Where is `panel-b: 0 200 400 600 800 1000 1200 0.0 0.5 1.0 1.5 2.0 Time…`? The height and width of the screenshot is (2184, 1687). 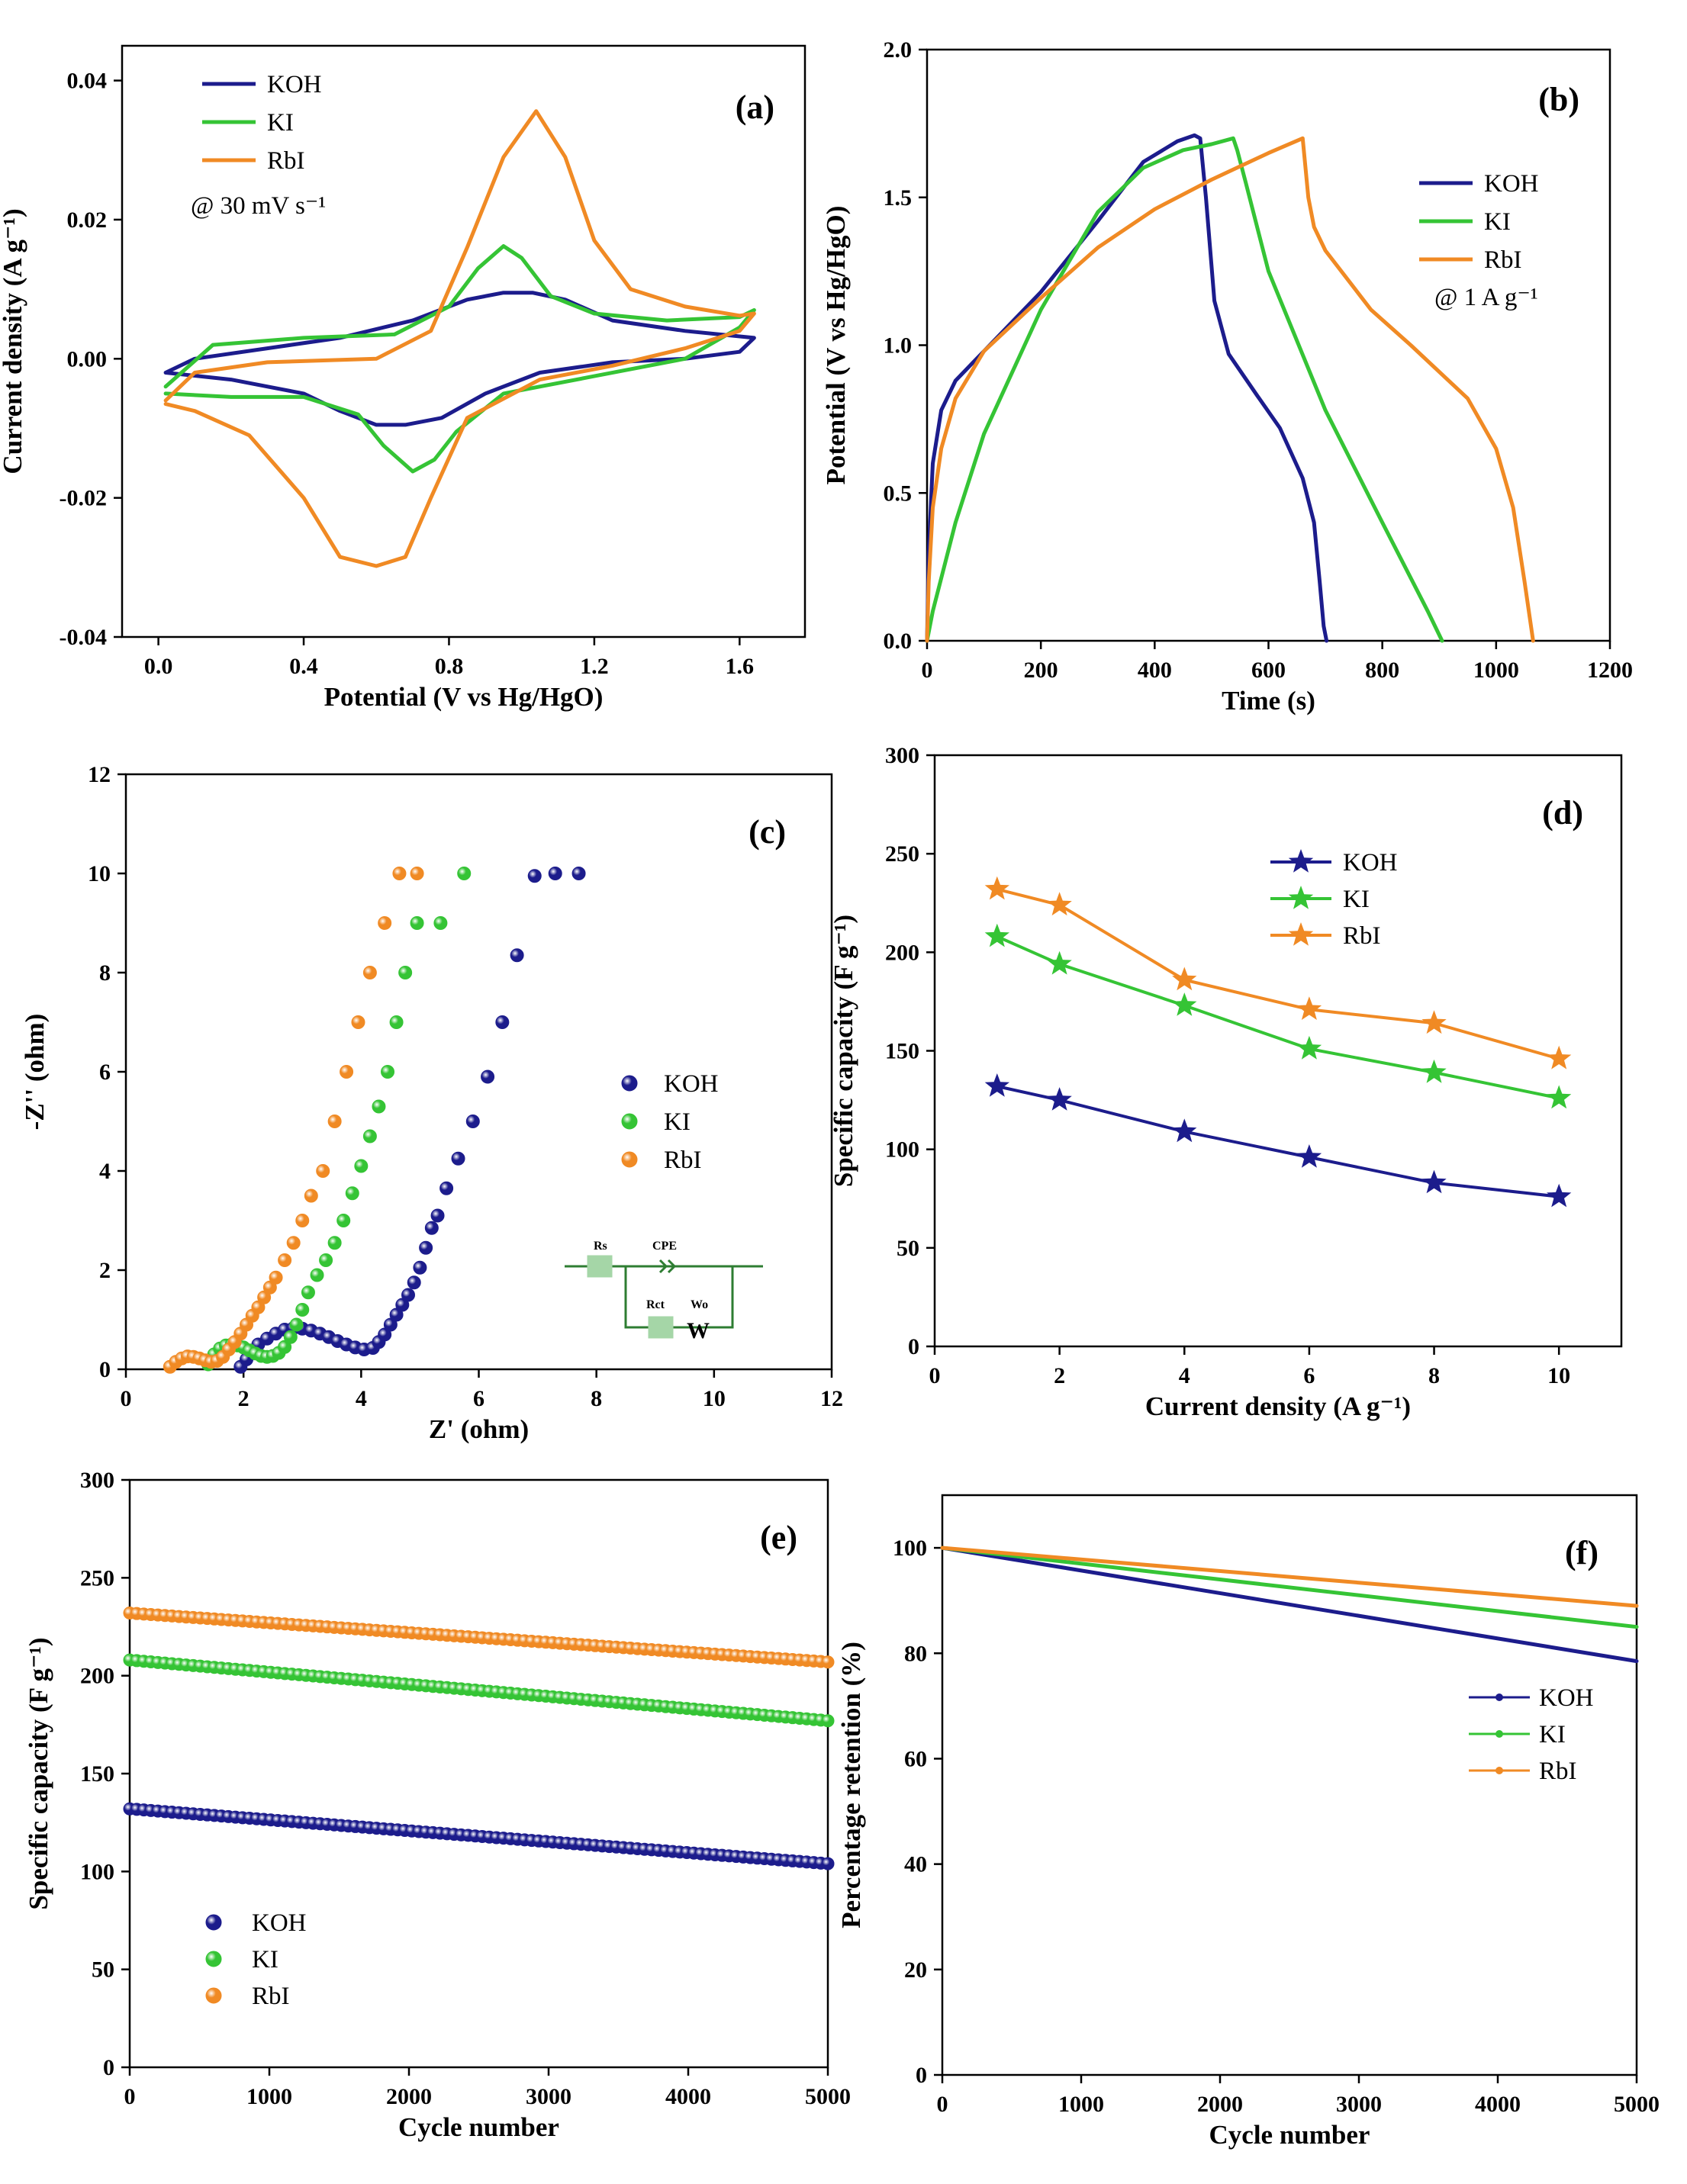
panel-b: 0 200 400 600 800 1000 1200 0.0 0.5 1.0 1.5 2.0 Time… is located at coordinates (1227, 376).